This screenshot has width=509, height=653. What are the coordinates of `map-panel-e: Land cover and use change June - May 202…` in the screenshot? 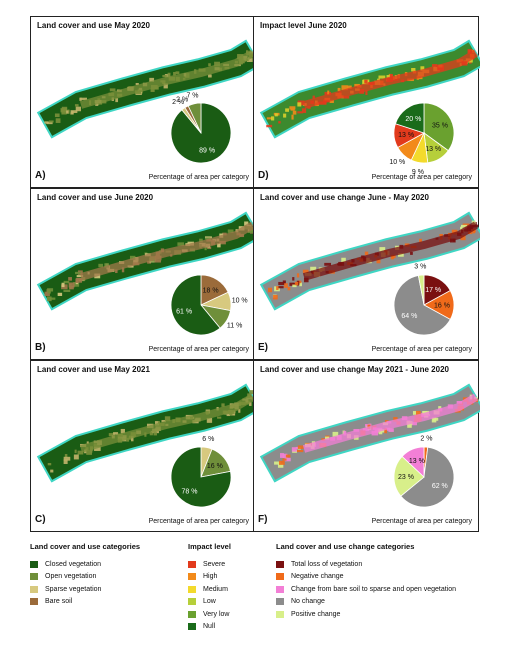 It's located at (366, 274).